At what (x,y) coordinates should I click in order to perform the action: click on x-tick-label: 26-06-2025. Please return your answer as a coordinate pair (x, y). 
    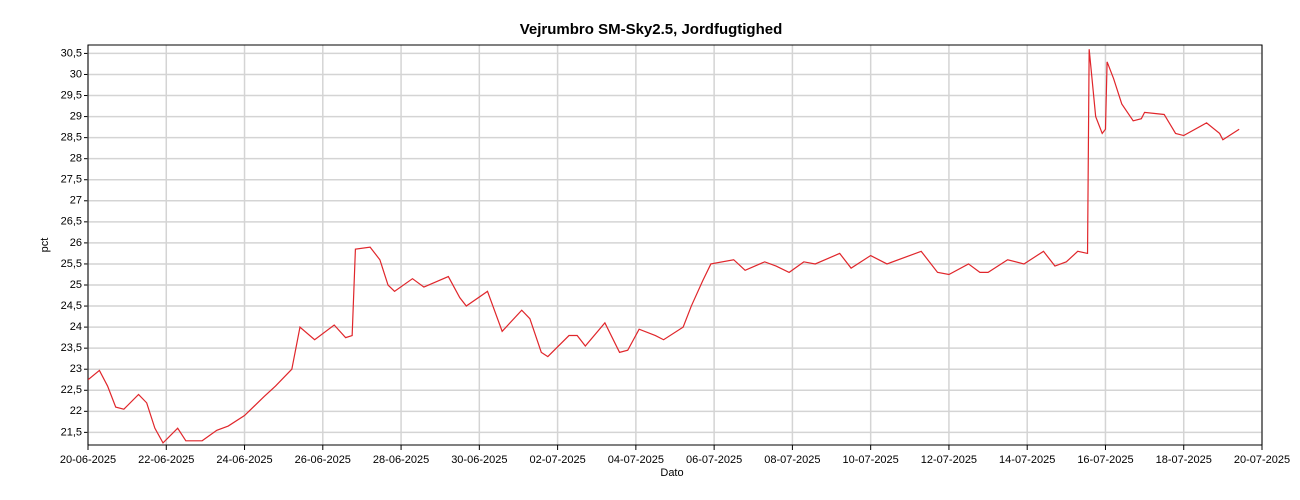
    Looking at the image, I should click on (323, 460).